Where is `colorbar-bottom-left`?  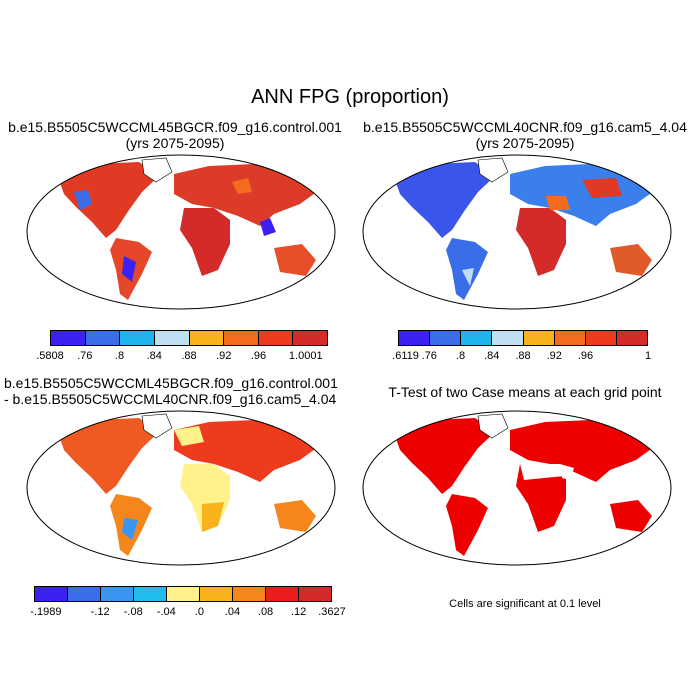 colorbar-bottom-left is located at coordinates (183, 594).